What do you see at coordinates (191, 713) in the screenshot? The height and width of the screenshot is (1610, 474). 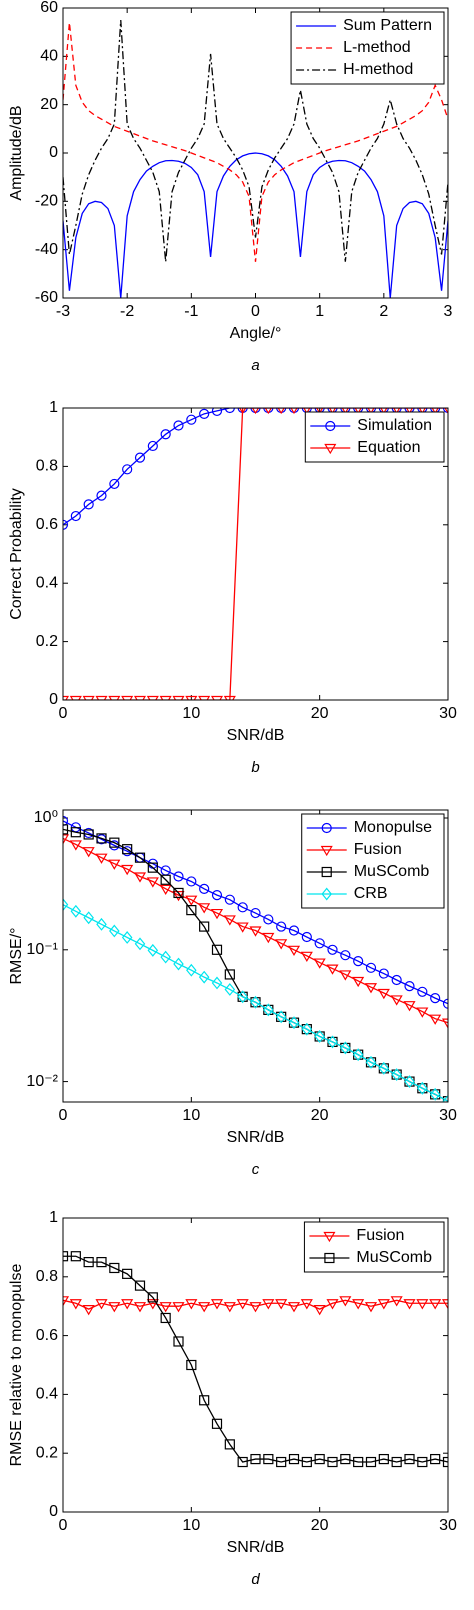 I see `x-tick-label: 10` at bounding box center [191, 713].